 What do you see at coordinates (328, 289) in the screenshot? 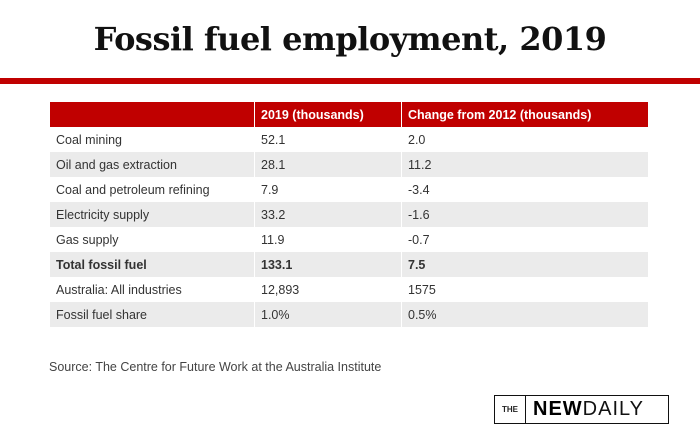
I see `table-cell: 12,893` at bounding box center [328, 289].